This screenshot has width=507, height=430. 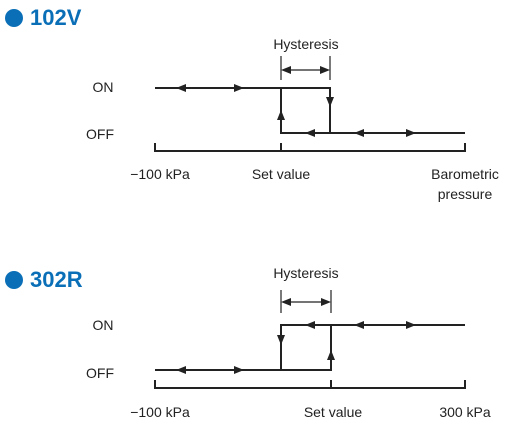 What do you see at coordinates (465, 412) in the screenshot?
I see `axis-label: 300 kPa` at bounding box center [465, 412].